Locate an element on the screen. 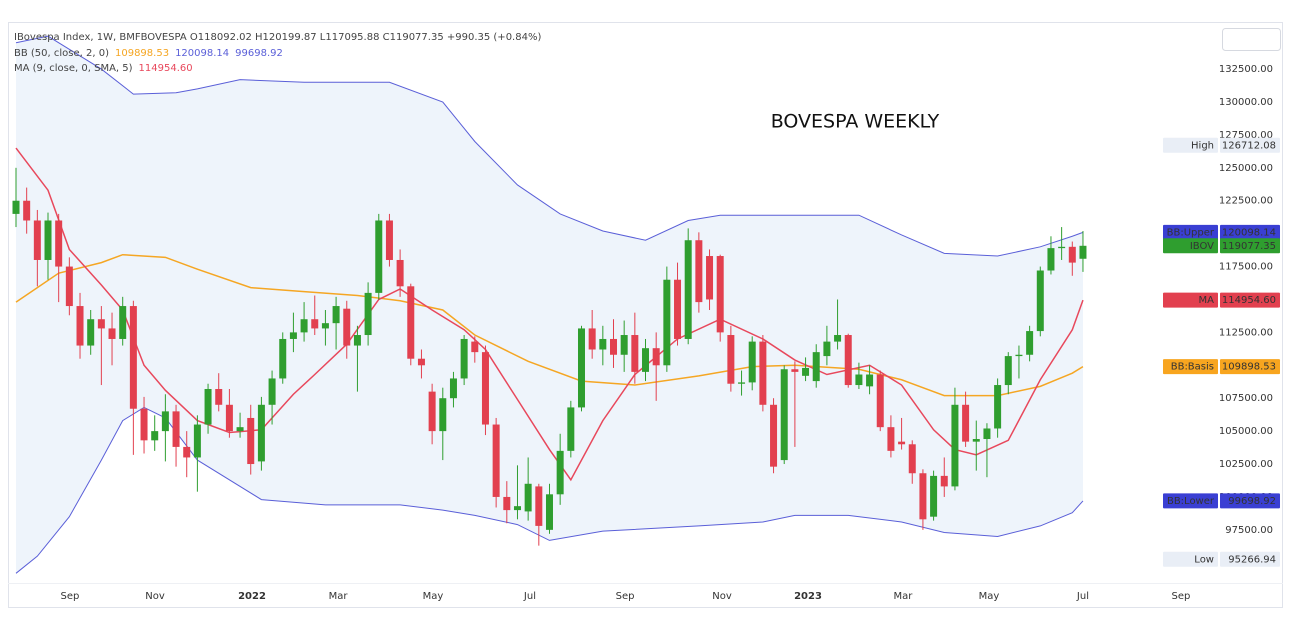 This screenshot has height=640, width=1292. toolbar-button is located at coordinates (1251, 39).